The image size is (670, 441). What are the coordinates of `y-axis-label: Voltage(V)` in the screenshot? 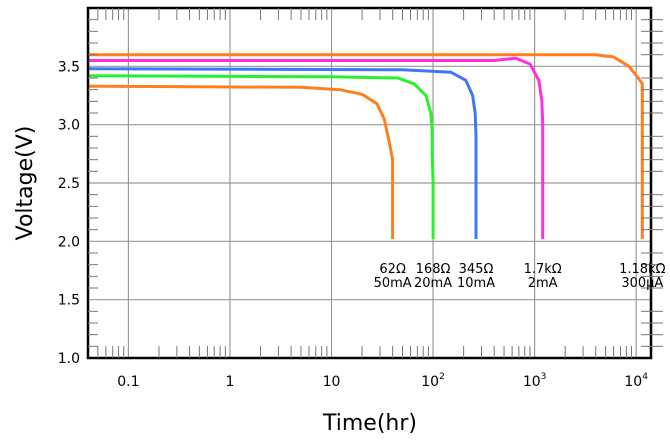 It's located at (25, 183).